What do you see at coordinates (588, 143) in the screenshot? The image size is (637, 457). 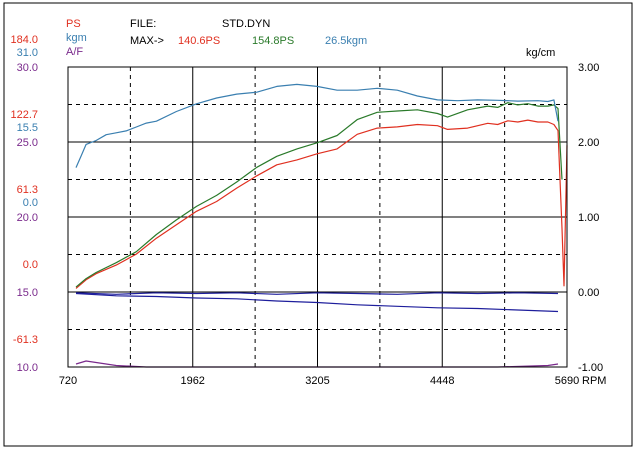 I see `boost-tick-label: 2.00` at bounding box center [588, 143].